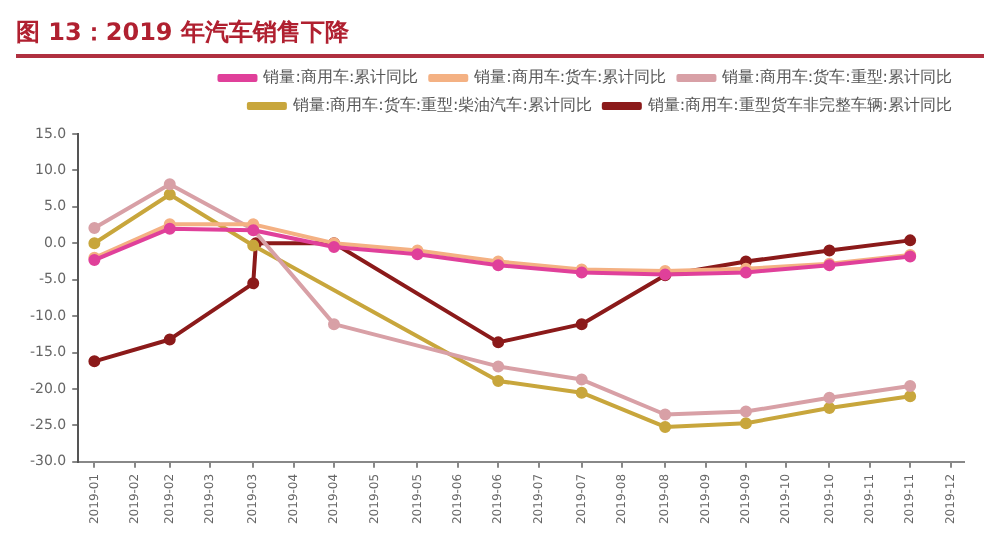 Image resolution: width=1000 pixels, height=556 pixels. Describe the element at coordinates (569, 77) in the screenshot. I see `legend-label: 销量:商用车:货车:累计同比` at that location.